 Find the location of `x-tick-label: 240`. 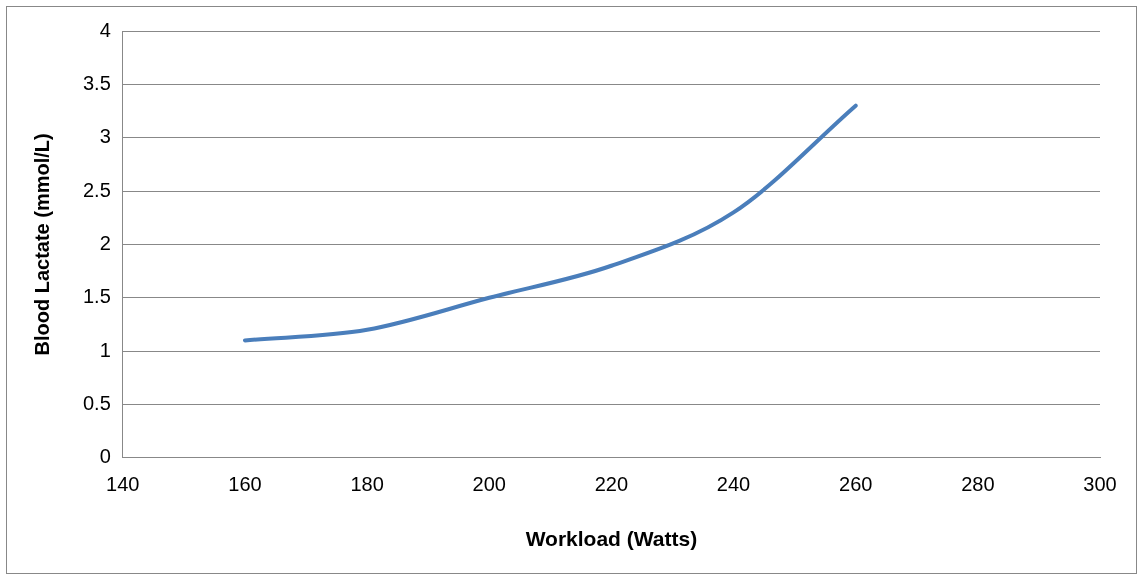

x-tick-label: 240 is located at coordinates (733, 484).